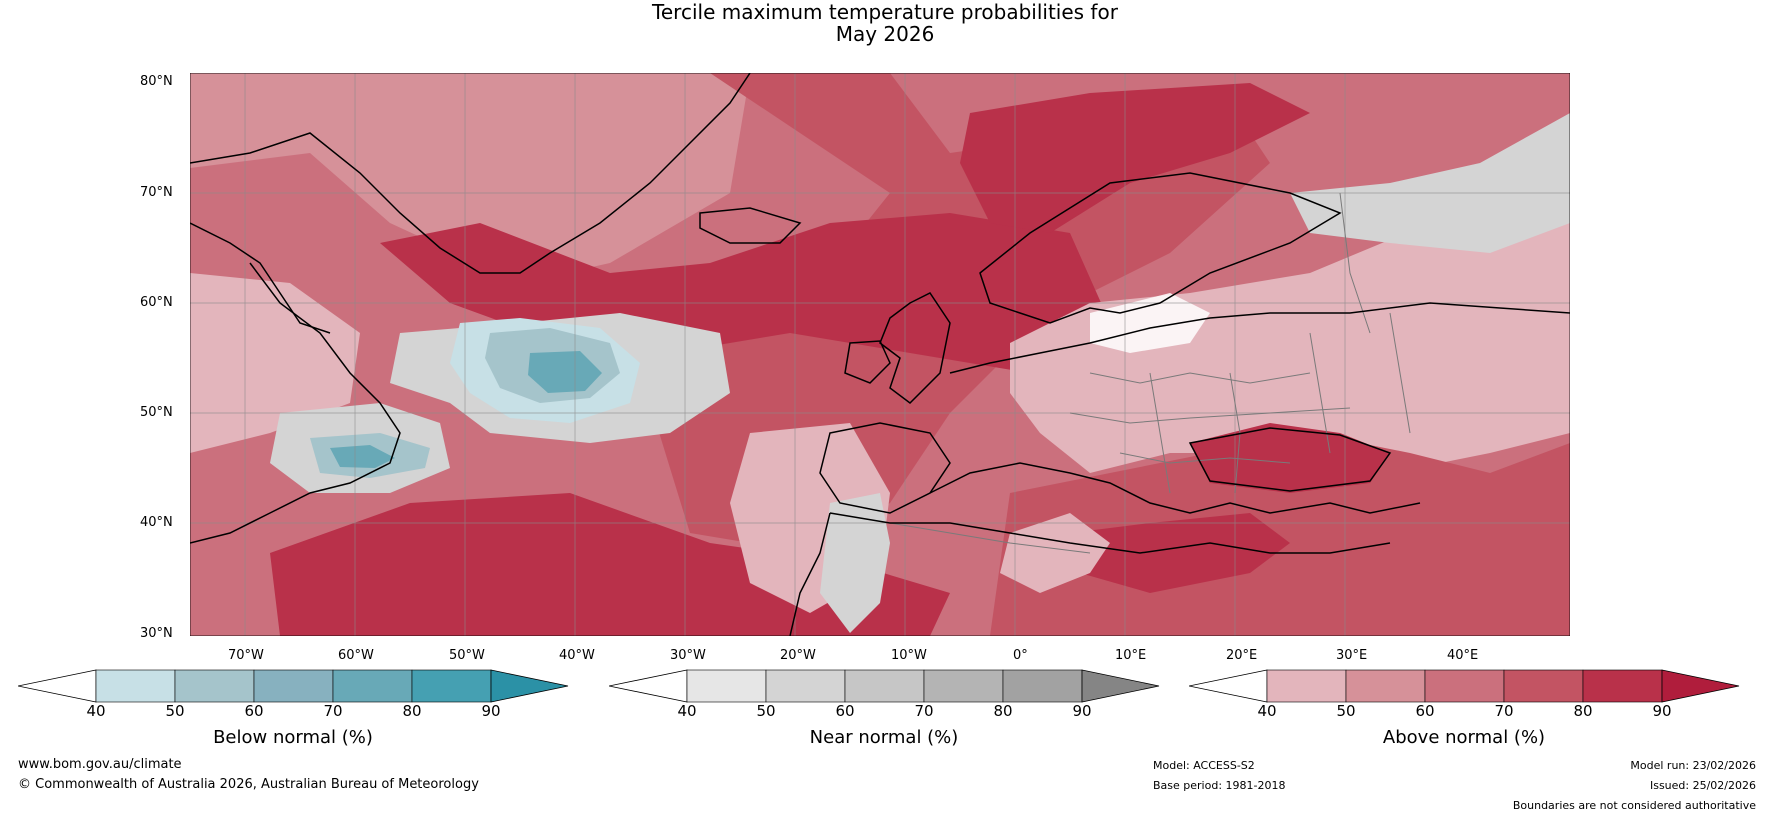 The width and height of the screenshot is (1770, 816). Describe the element at coordinates (1504, 711) in the screenshot. I see `cb-above-tick-70: 70` at that location.